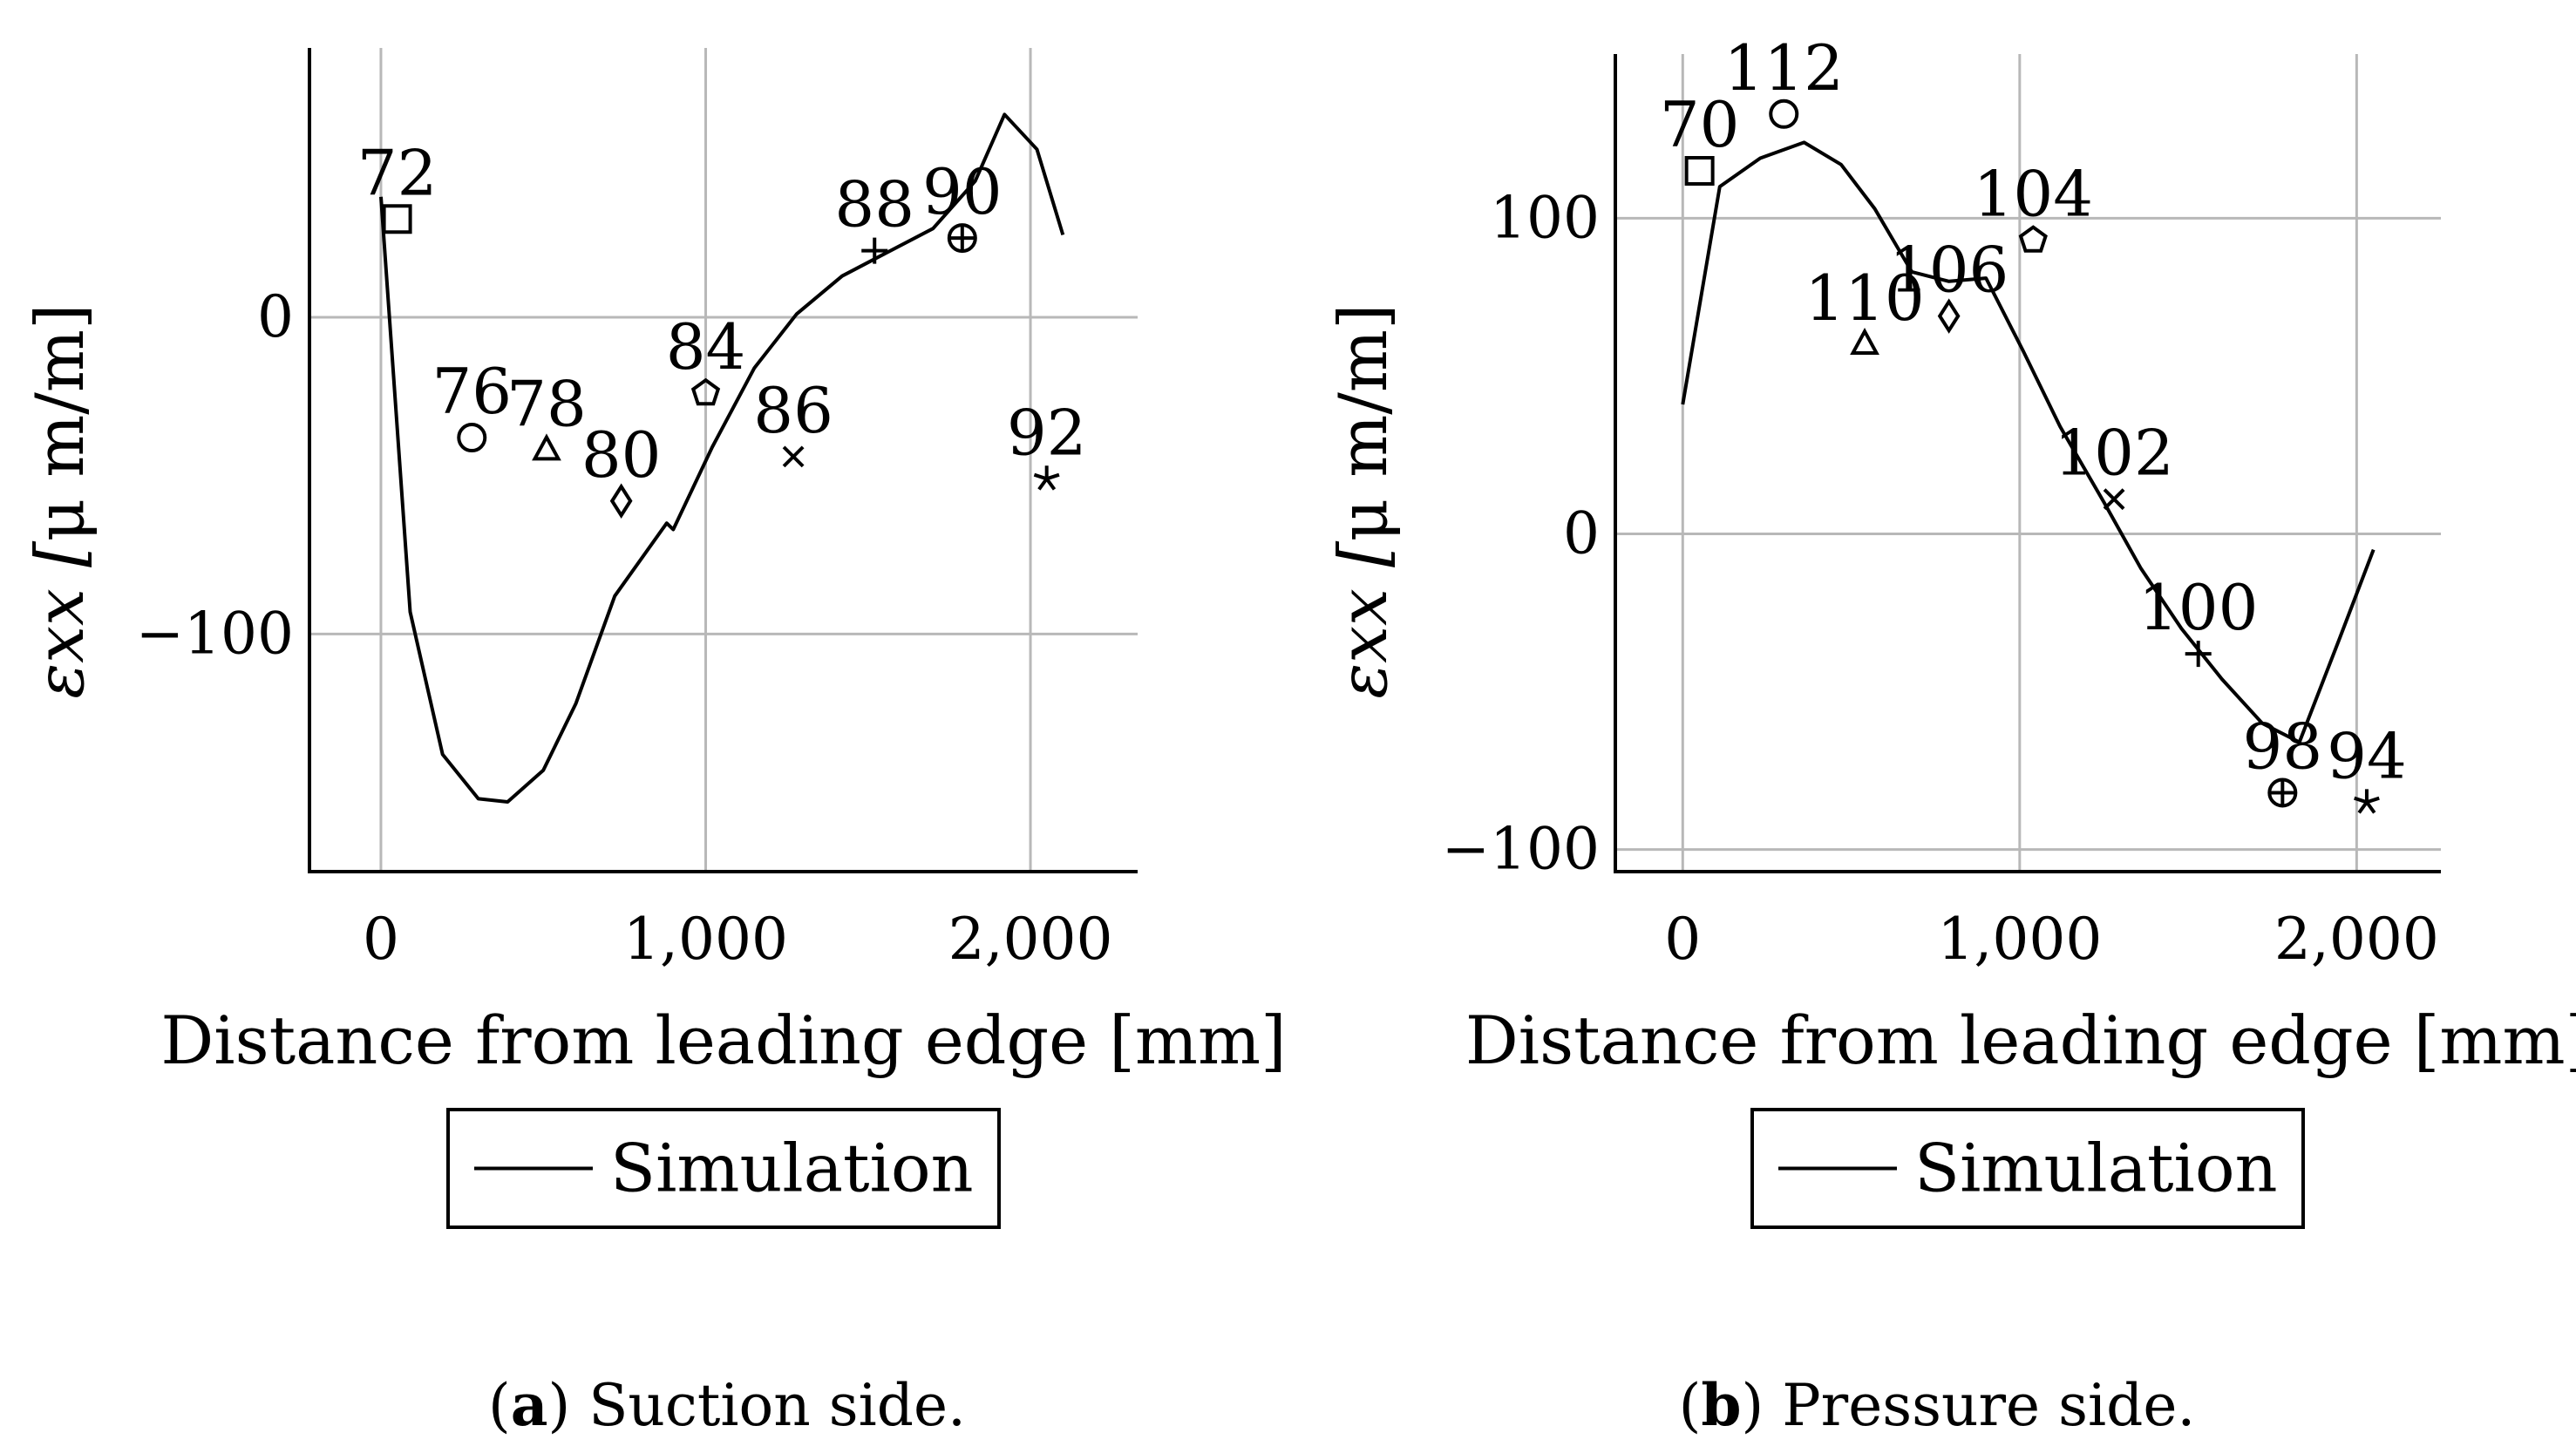  What do you see at coordinates (706, 347) in the screenshot?
I see `sensor-label-84: 84` at bounding box center [706, 347].